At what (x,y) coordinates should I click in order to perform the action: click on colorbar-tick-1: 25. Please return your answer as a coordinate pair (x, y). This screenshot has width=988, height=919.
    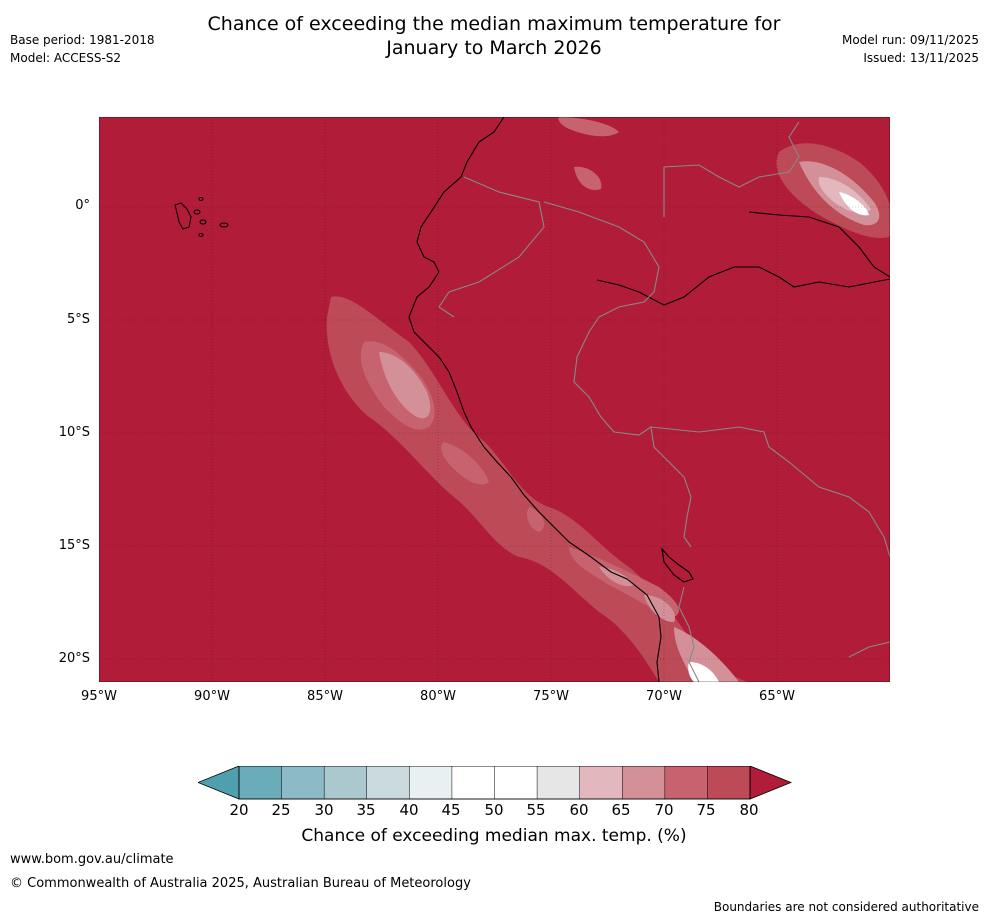
    Looking at the image, I should click on (281, 810).